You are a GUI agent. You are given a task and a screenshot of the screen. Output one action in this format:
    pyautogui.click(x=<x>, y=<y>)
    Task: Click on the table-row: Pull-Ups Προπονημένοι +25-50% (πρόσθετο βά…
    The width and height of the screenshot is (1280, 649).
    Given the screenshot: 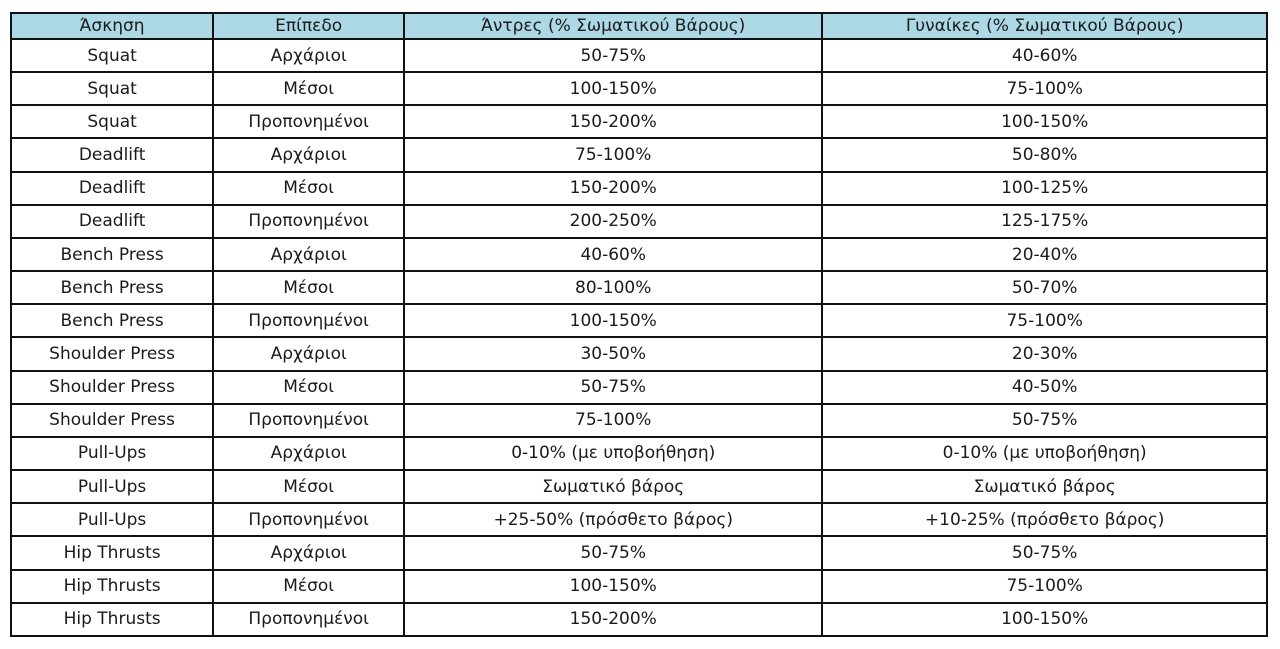 What is the action you would take?
    pyautogui.click(x=638, y=520)
    